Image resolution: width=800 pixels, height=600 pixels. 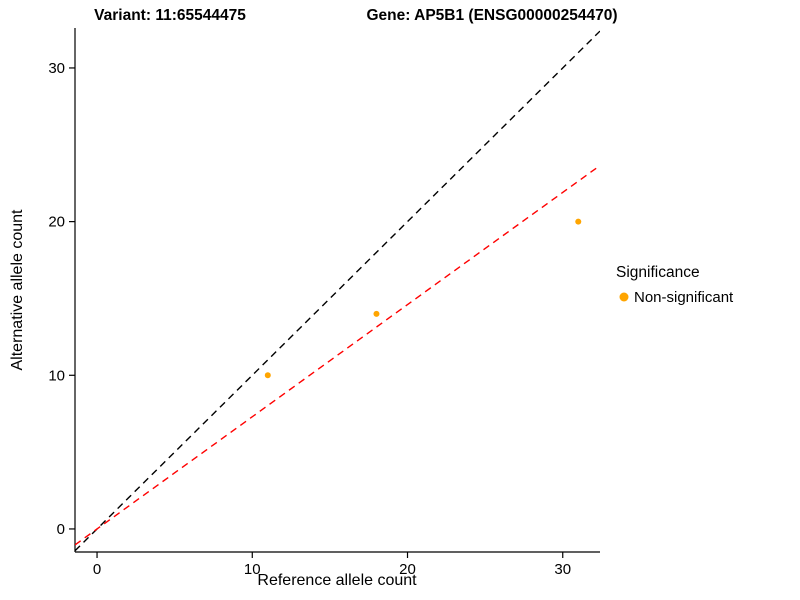 I want to click on y-tick-label: 20, so click(x=56, y=222).